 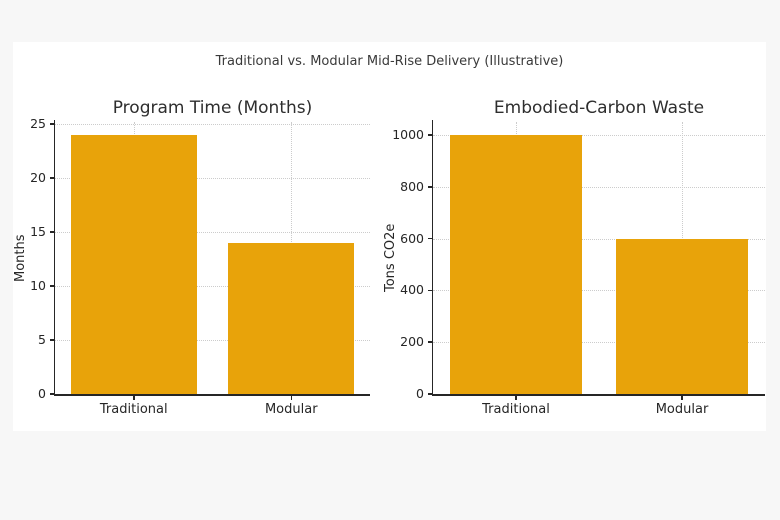 What do you see at coordinates (412, 238) in the screenshot?
I see `y-tick-label: 600` at bounding box center [412, 238].